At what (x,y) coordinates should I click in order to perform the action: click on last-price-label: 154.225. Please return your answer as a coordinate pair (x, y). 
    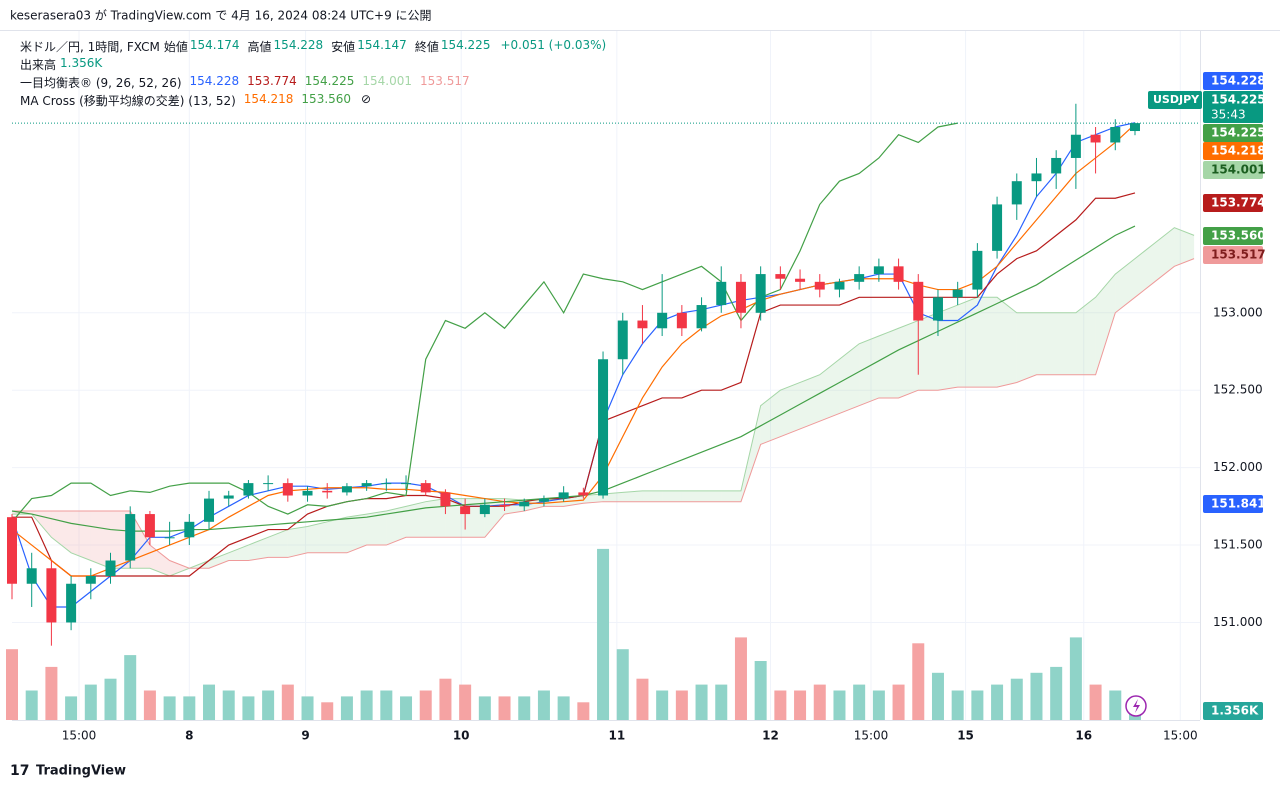
    Looking at the image, I should click on (1238, 100).